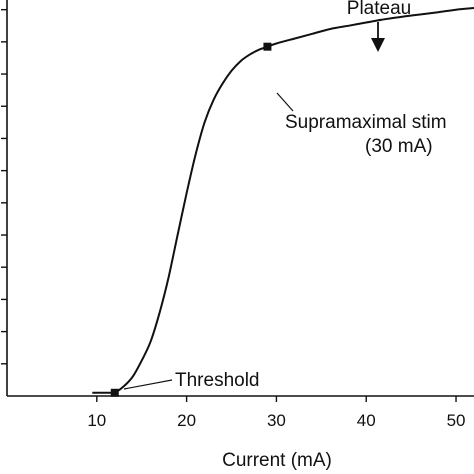  Describe the element at coordinates (96, 420) in the screenshot. I see `x-tick-label-10: 10` at that location.